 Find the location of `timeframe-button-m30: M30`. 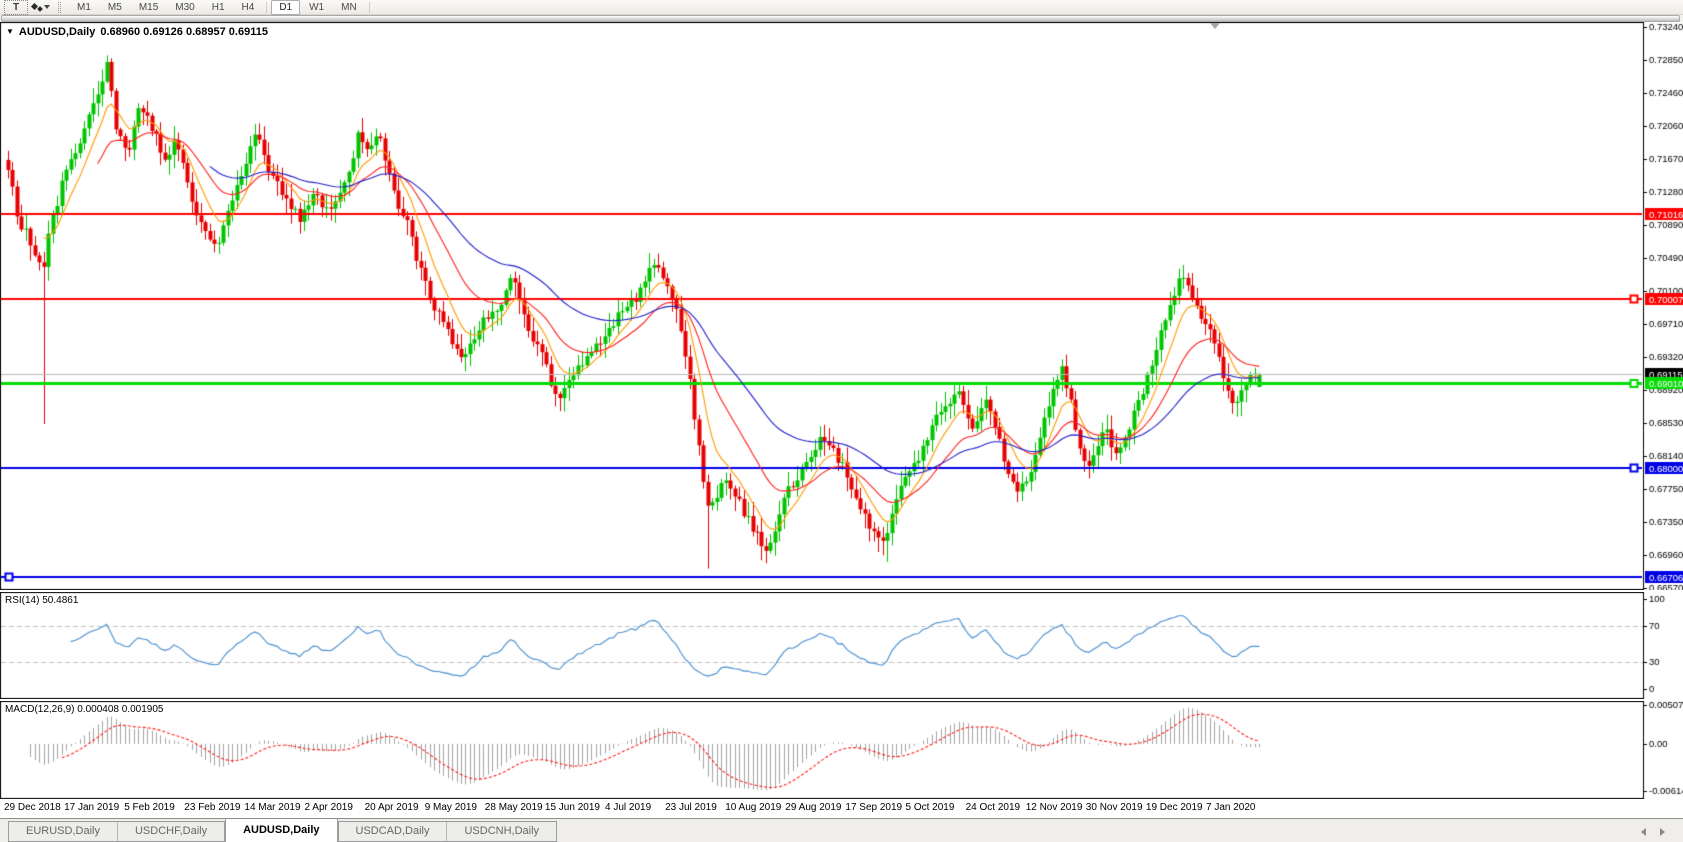

timeframe-button-m30: M30 is located at coordinates (185, 7).